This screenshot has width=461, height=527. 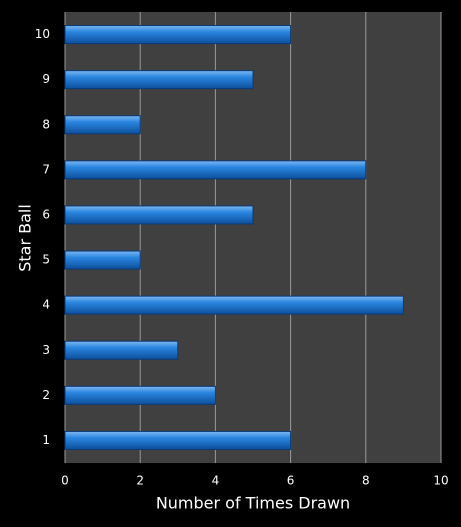 What do you see at coordinates (42, 34) in the screenshot?
I see `y-tick-label: 10` at bounding box center [42, 34].